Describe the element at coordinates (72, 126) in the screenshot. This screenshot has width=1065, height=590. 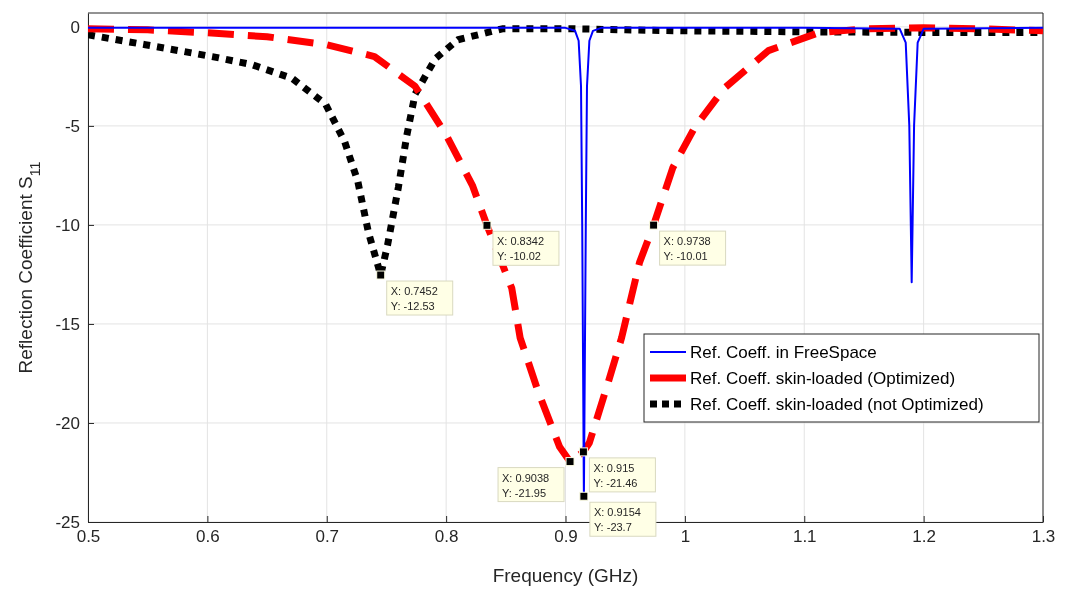
I see `y-tick-label: -5` at that location.